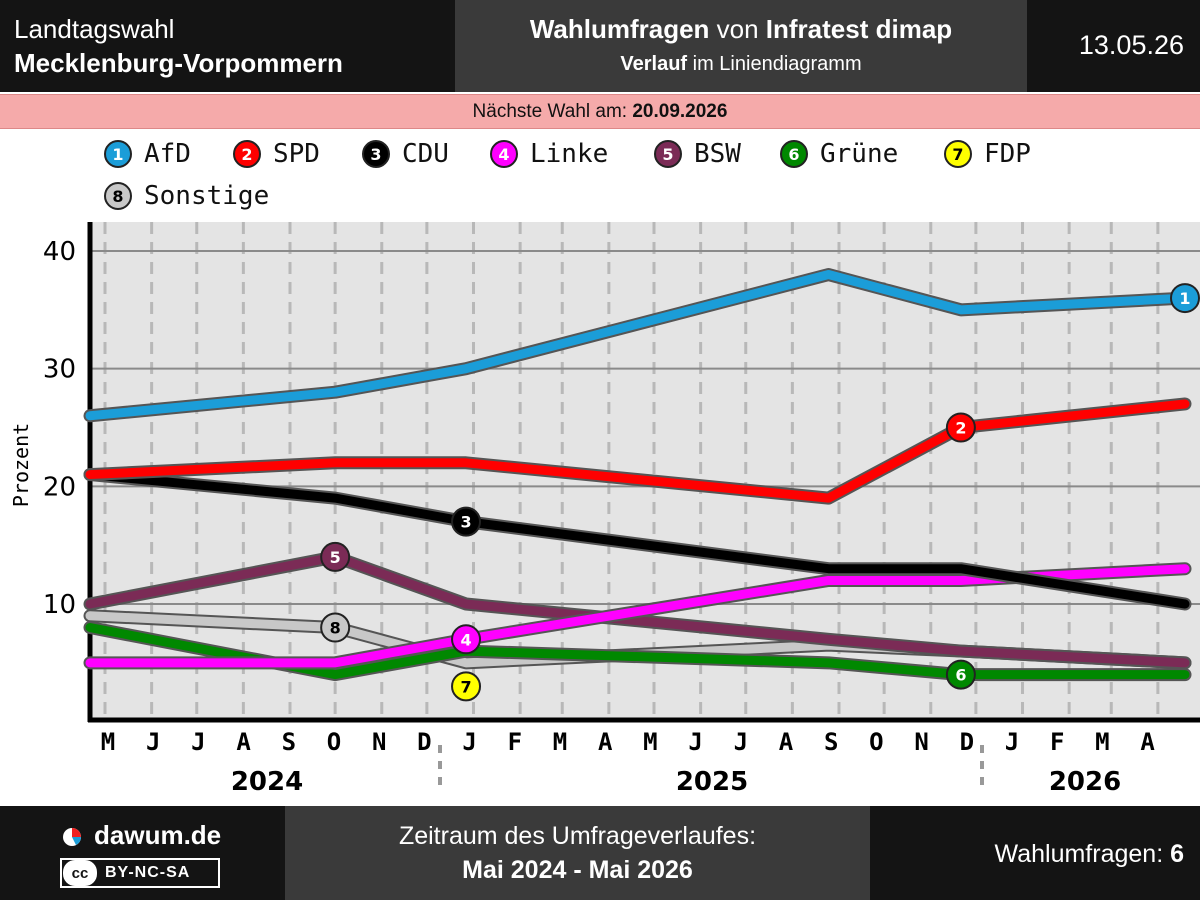 Image resolution: width=1200 pixels, height=900 pixels. What do you see at coordinates (118, 196) in the screenshot?
I see `legend-badge: 8` at bounding box center [118, 196].